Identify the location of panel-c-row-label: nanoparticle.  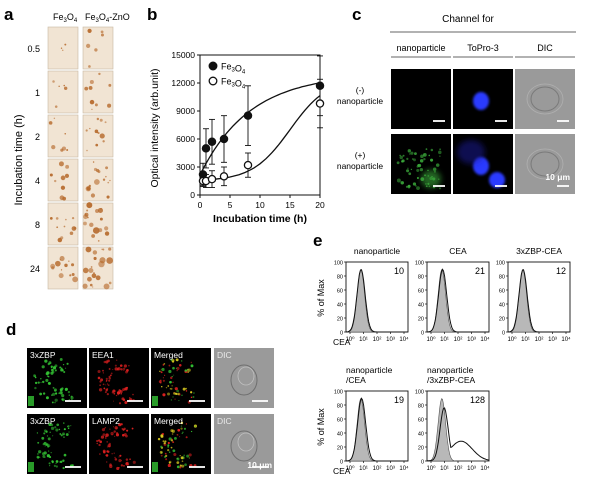
(360, 166).